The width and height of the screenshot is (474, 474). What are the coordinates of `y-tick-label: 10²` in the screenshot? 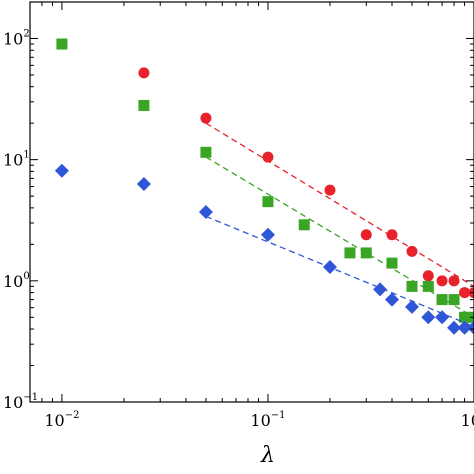 It's located at (16, 38).